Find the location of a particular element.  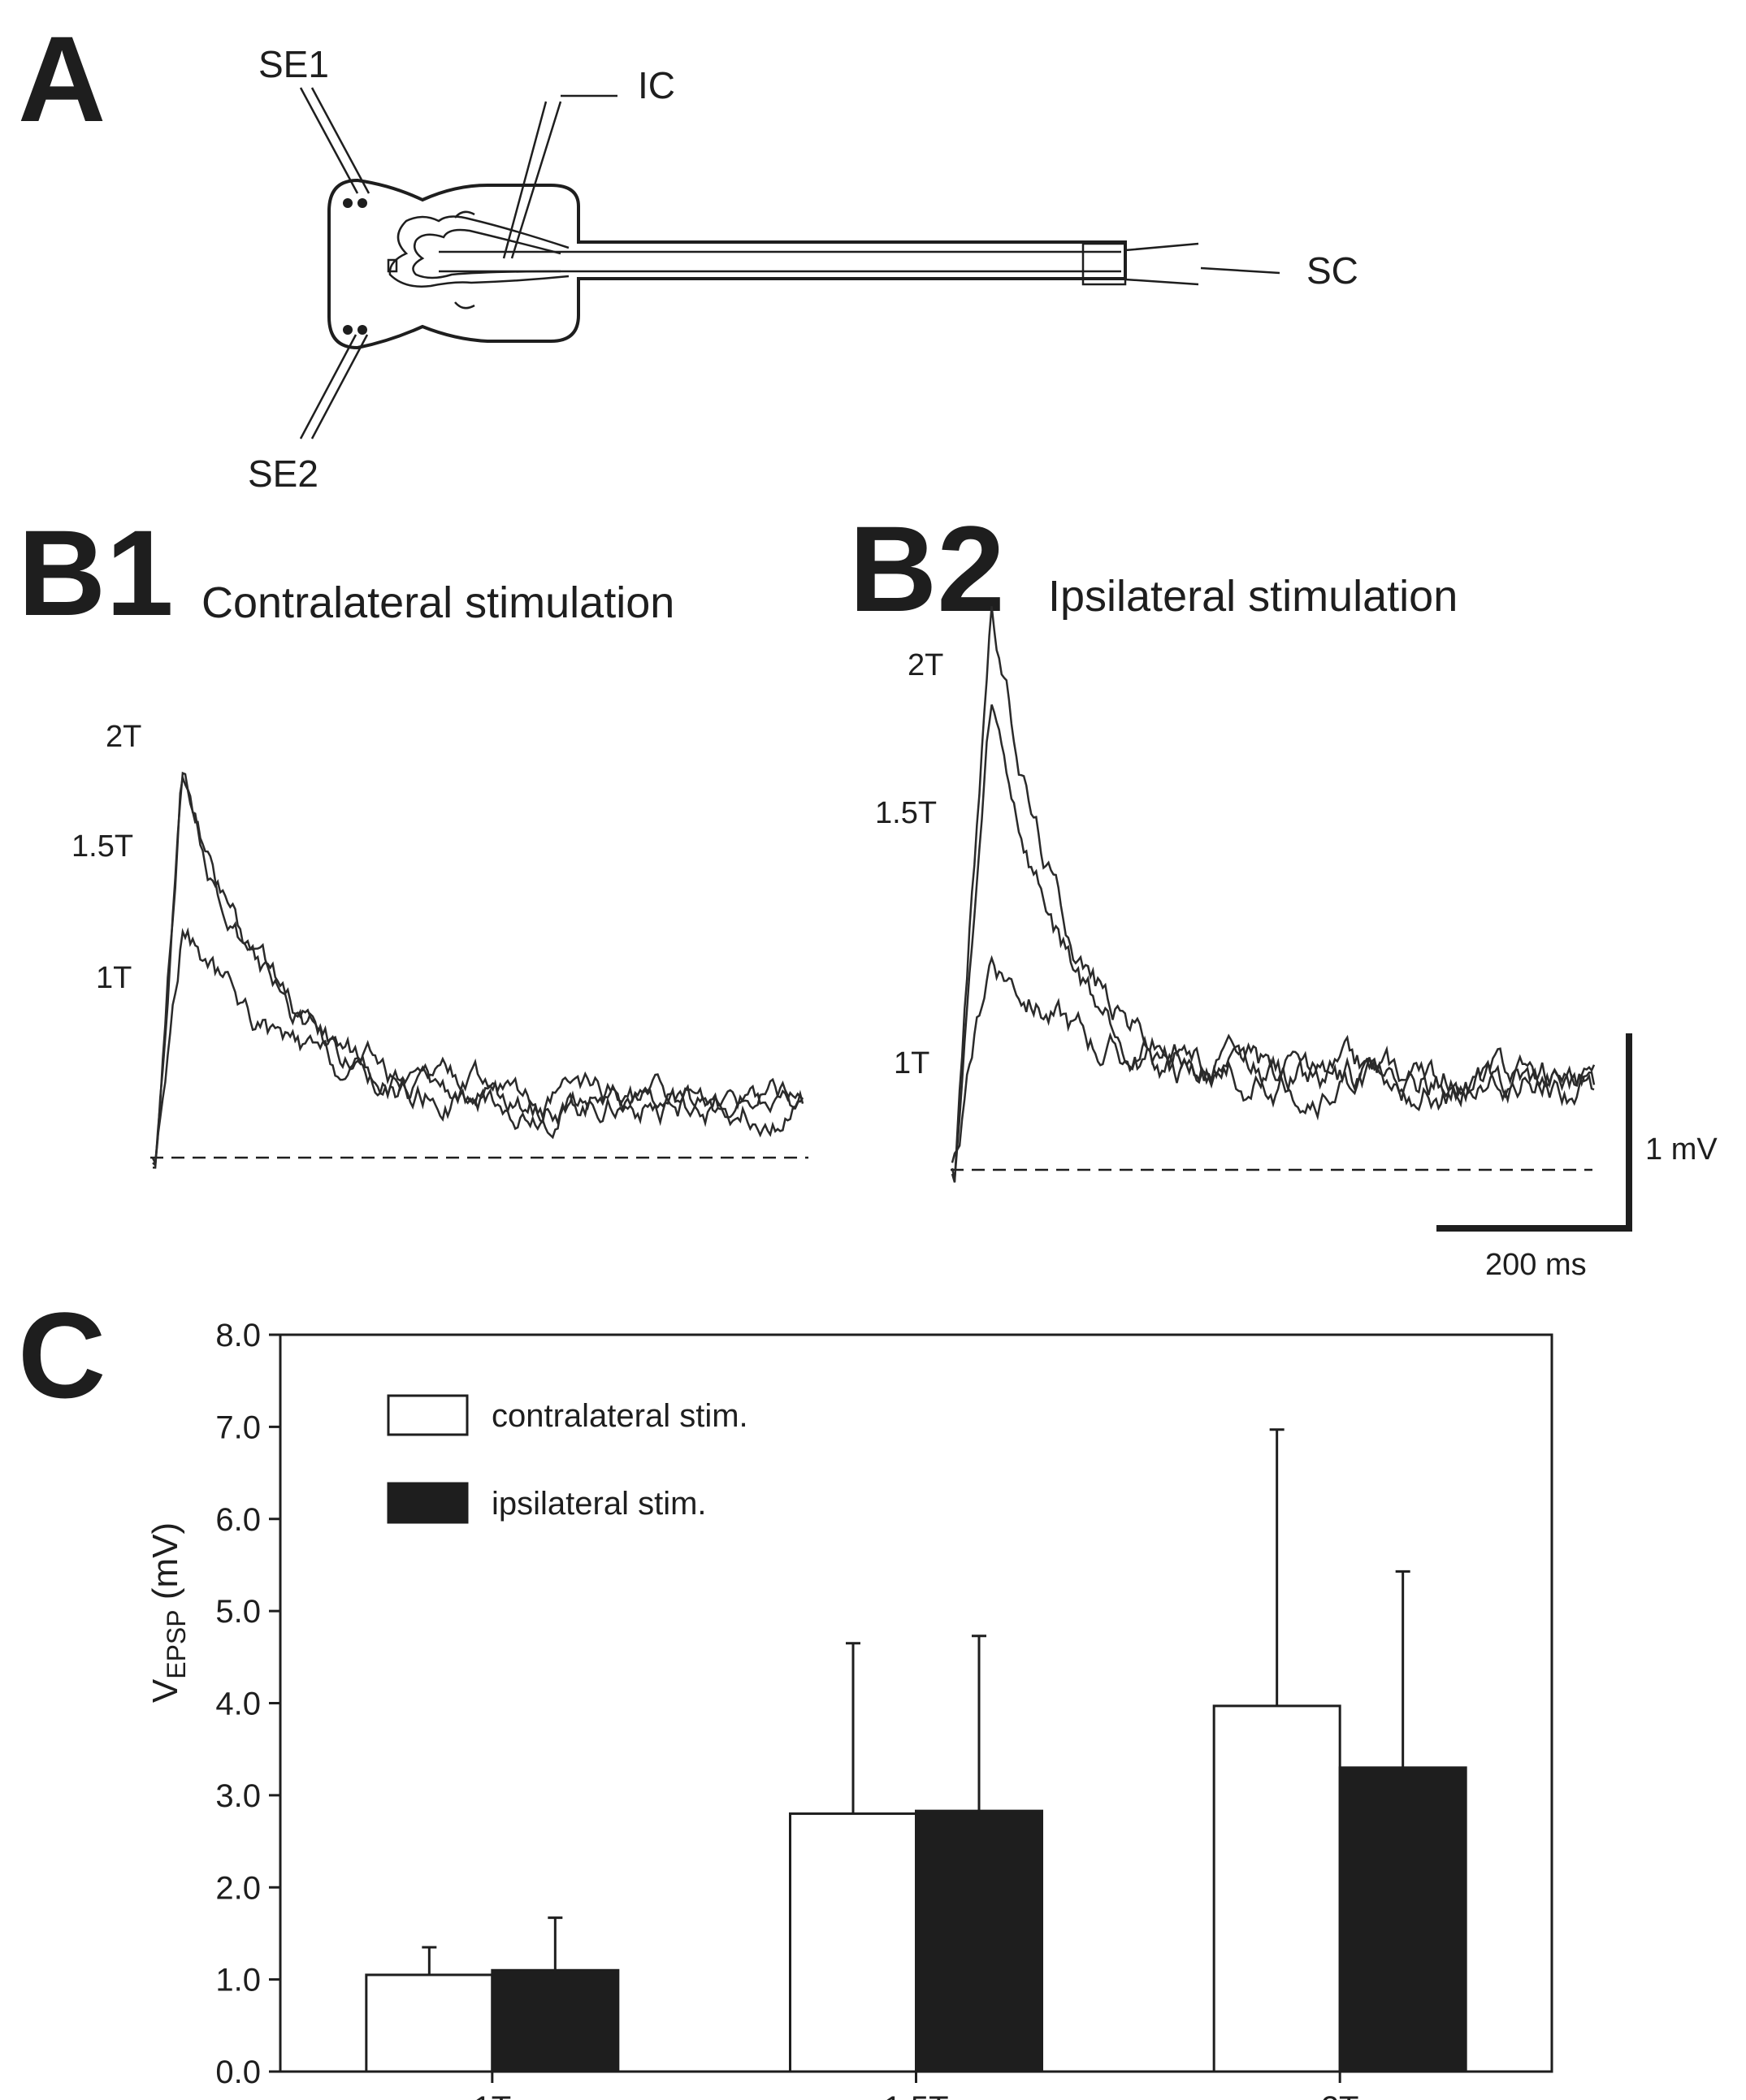

scale-bar is located at coordinates (1534, 1133).